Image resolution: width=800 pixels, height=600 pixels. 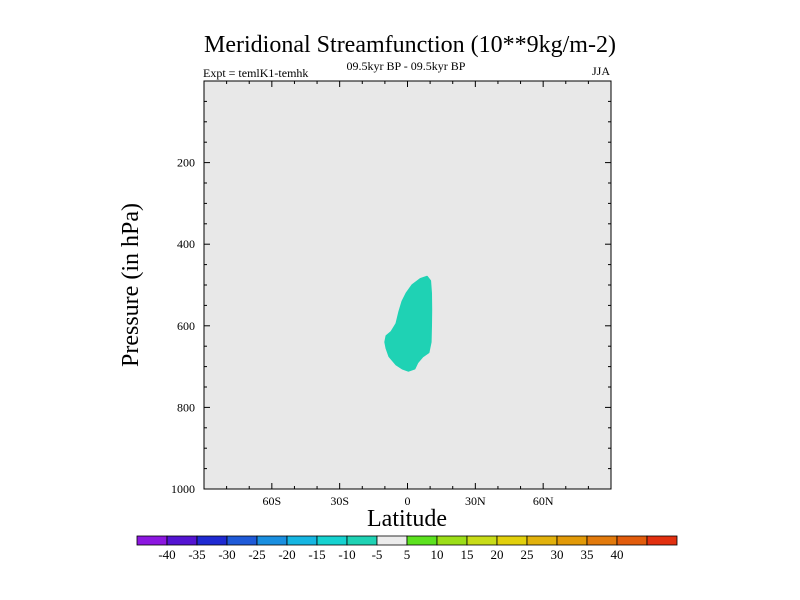 I want to click on colorbar-label: 35, so click(x=587, y=554).